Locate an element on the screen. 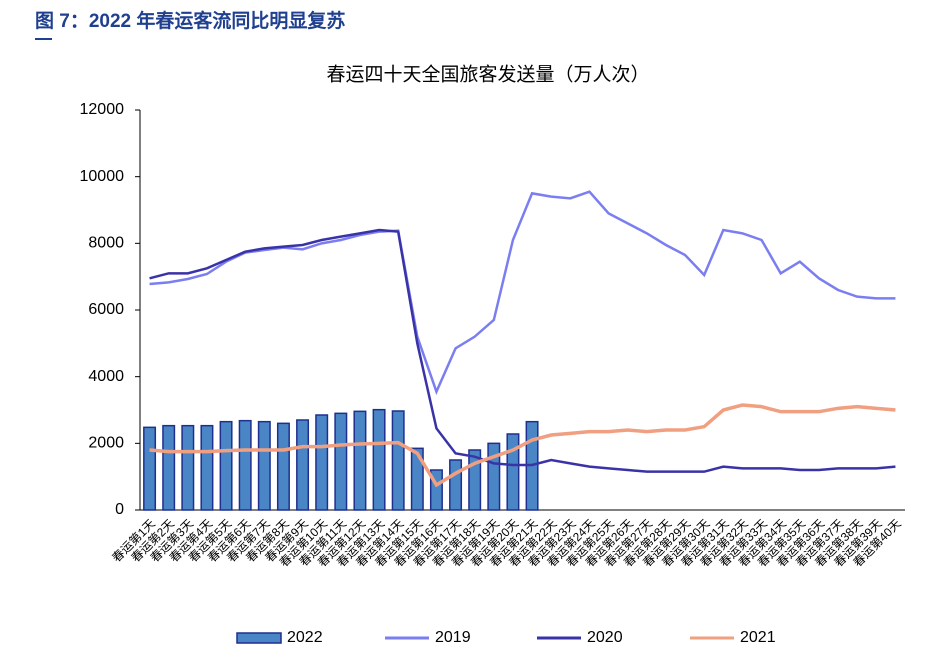 This screenshot has width=928, height=649. legend-swatch is located at coordinates (259, 638).